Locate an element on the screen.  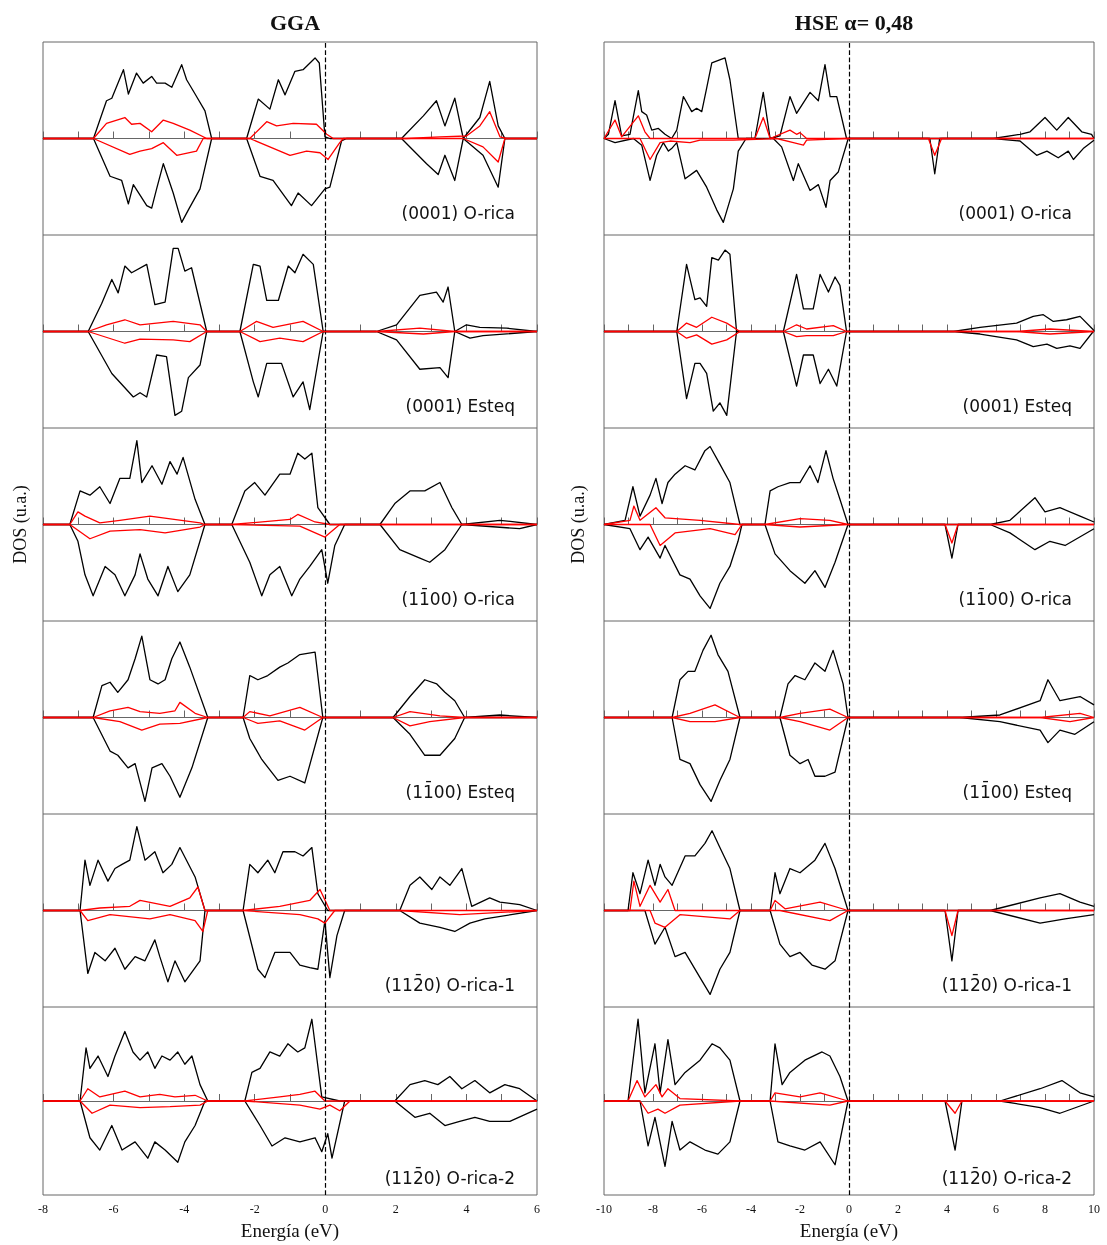
x-tick-label: 10 is located at coordinates (1094, 1209).